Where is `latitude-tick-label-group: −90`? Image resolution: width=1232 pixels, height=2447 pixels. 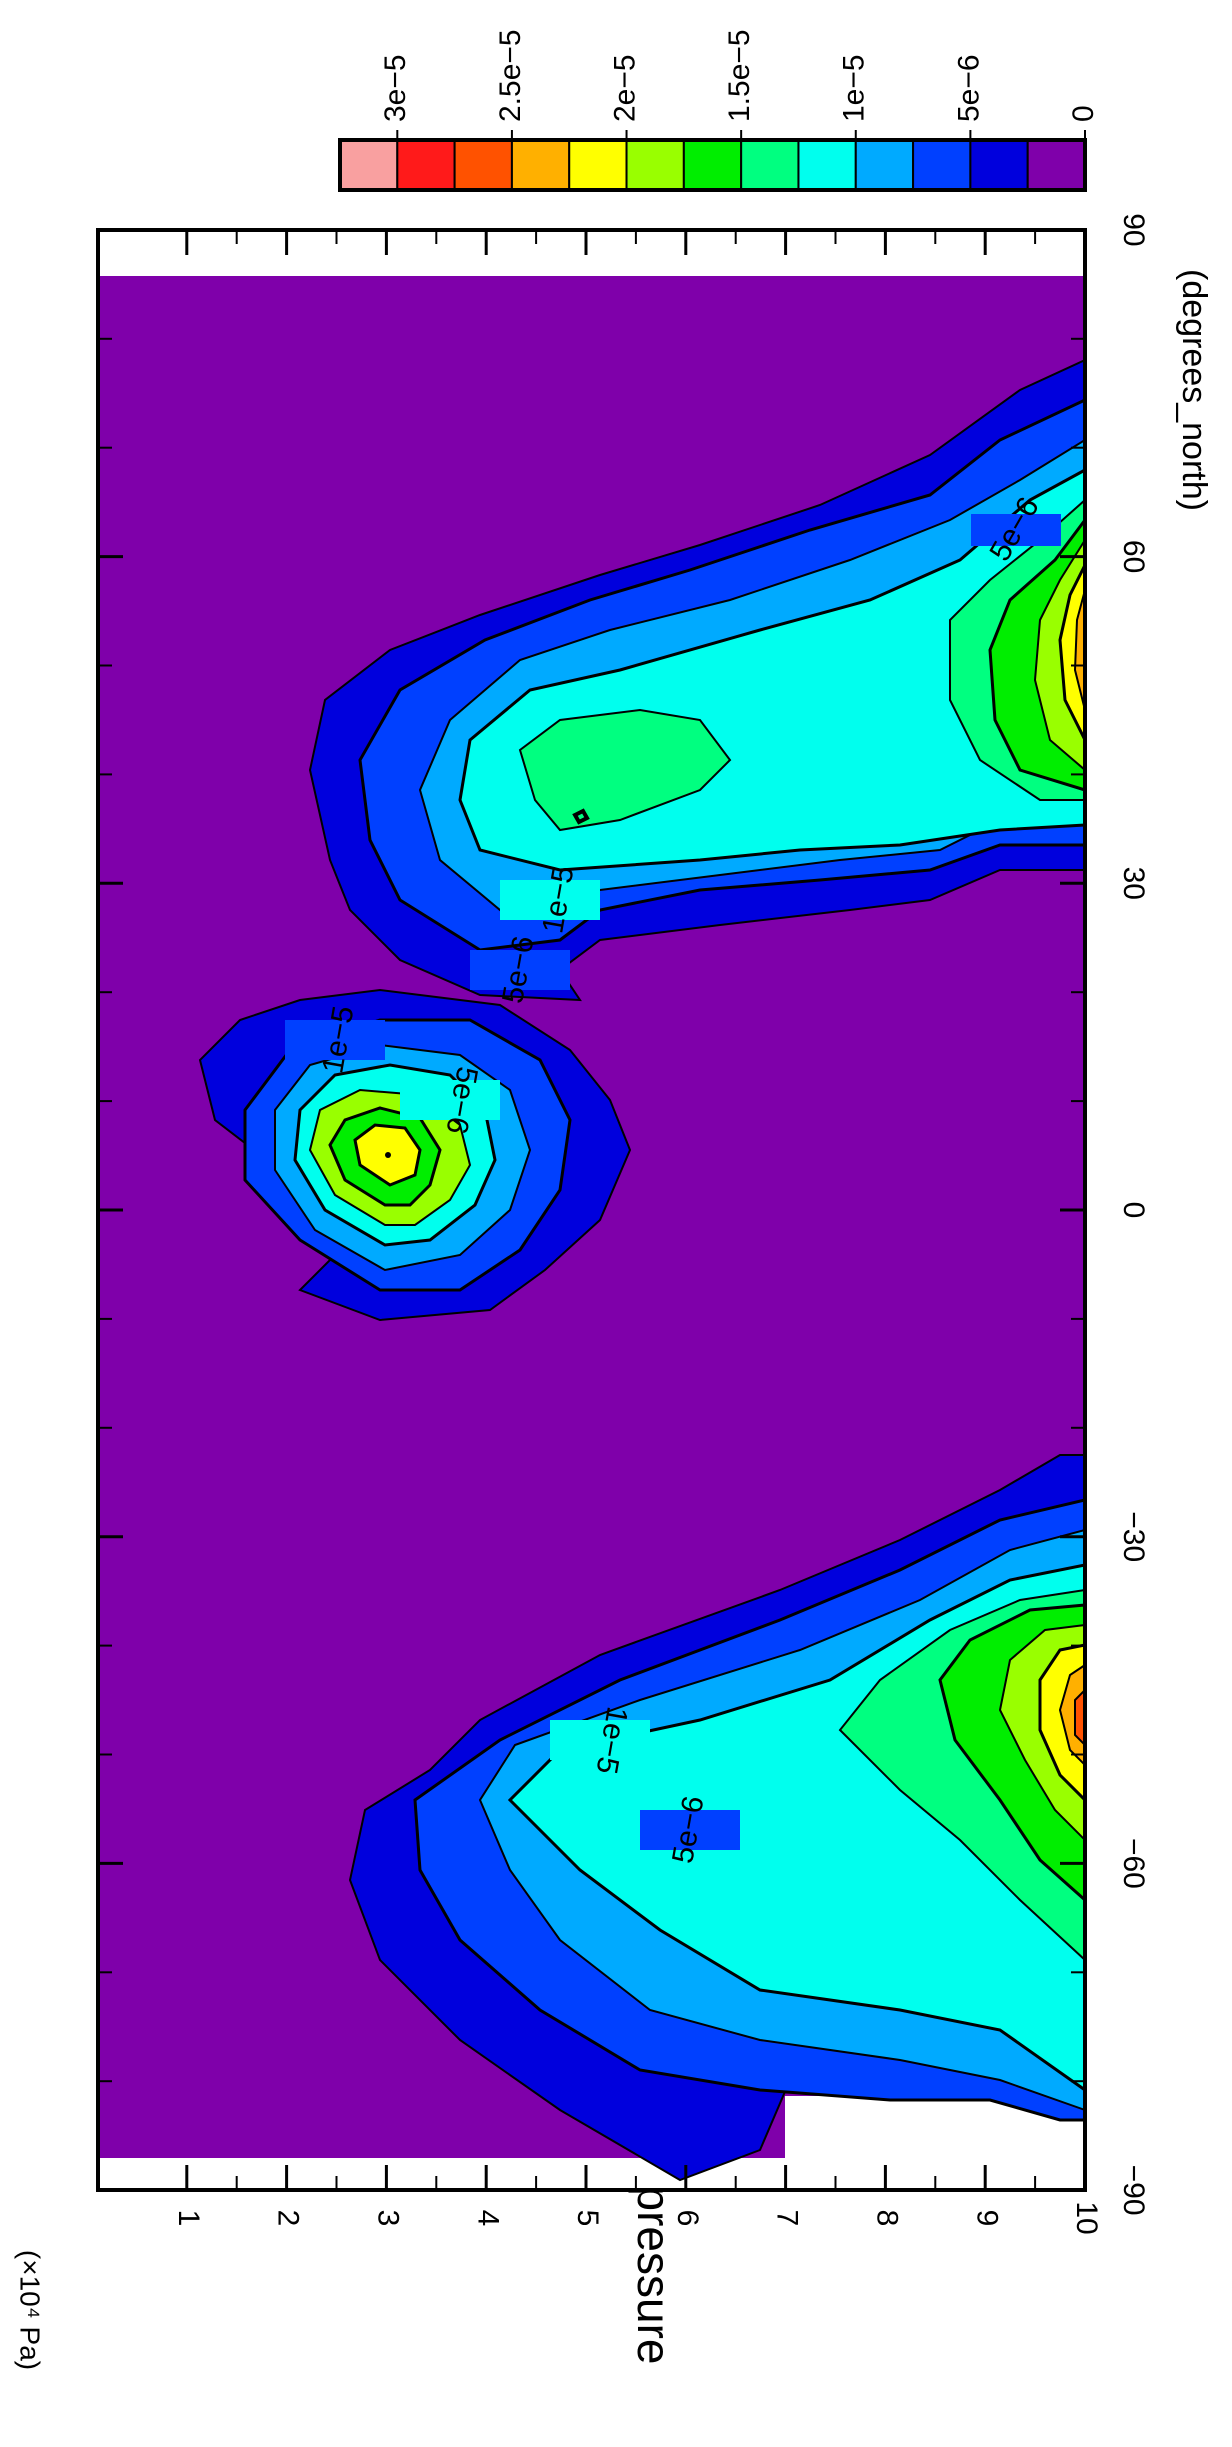
latitude-tick-label-group: −90 is located at coordinates (1133, 2190).